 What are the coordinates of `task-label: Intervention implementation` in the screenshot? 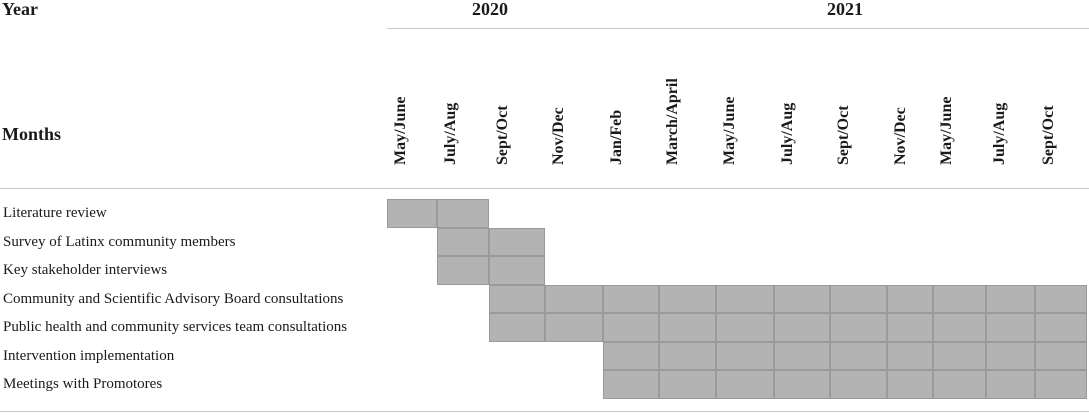 It's located at (89, 355).